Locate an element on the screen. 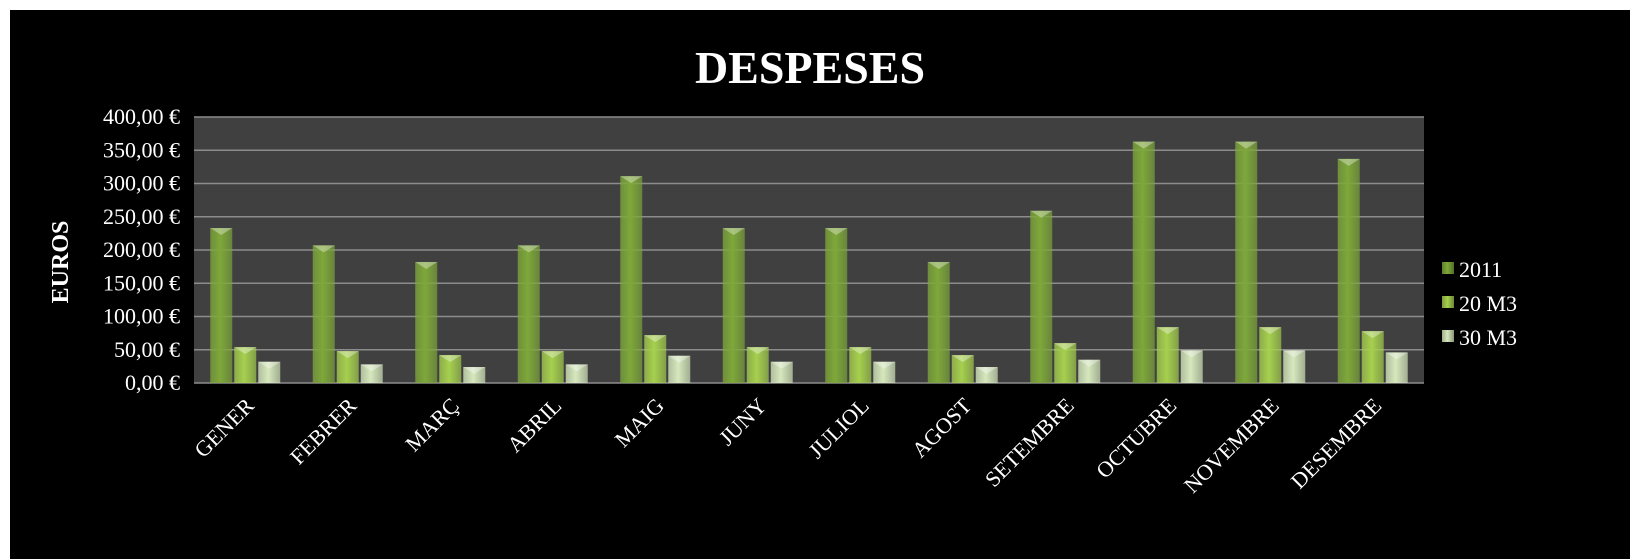 This screenshot has width=1630, height=559. y-tick-label: 50,00 € is located at coordinates (147, 349).